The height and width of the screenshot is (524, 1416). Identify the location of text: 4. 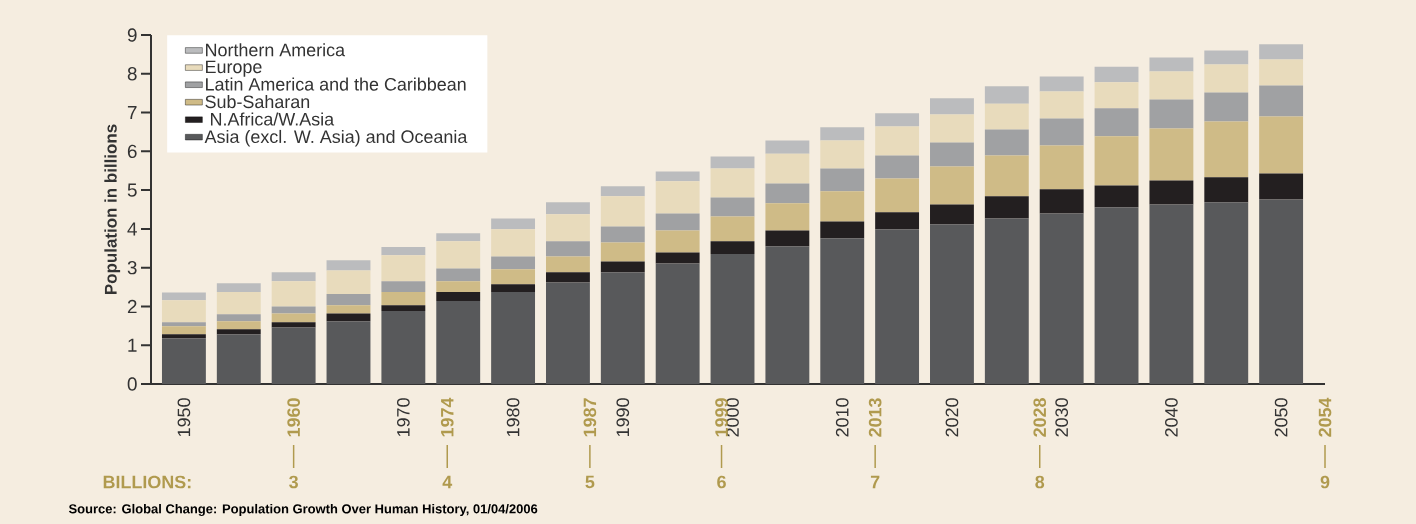
(447, 482).